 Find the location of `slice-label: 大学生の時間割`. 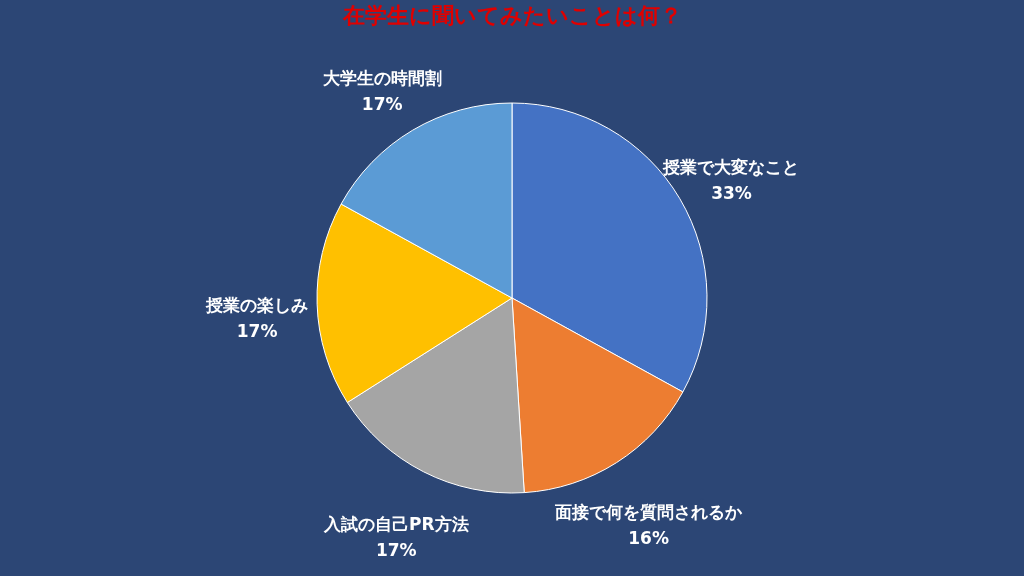

slice-label: 大学生の時間割 is located at coordinates (382, 77).